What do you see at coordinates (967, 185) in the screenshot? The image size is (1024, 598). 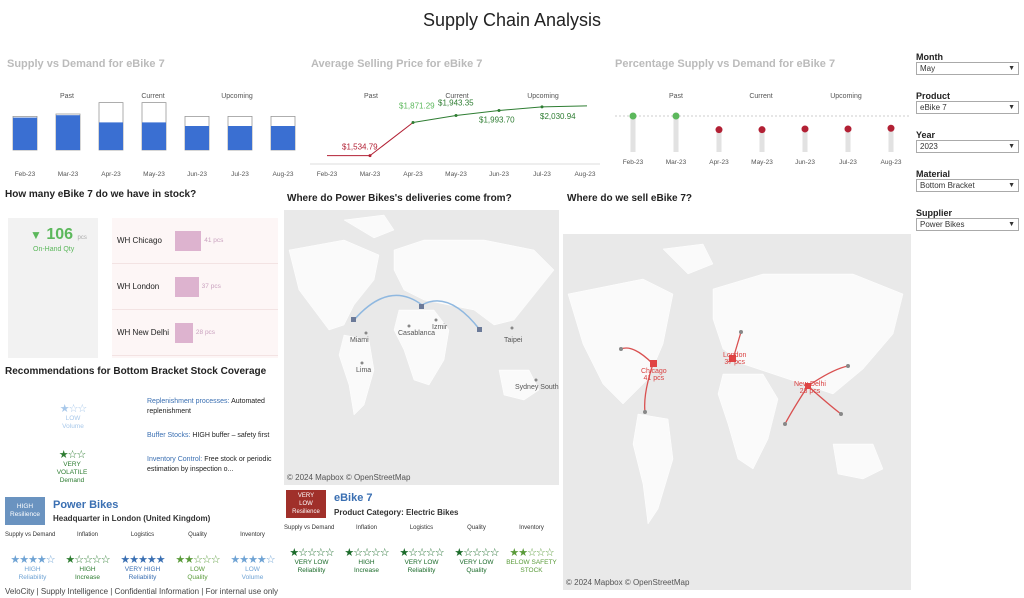 I see `filter-select: Bottom Bracket ▼` at bounding box center [967, 185].